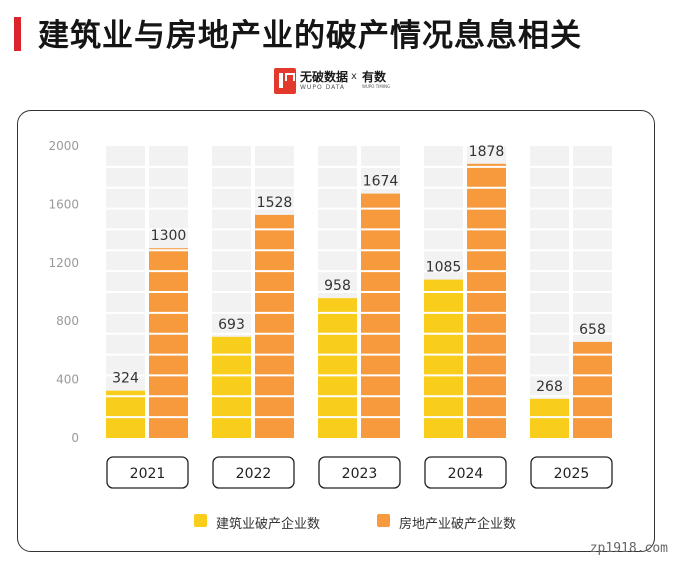 The width and height of the screenshot is (676, 562). Describe the element at coordinates (231, 325) in the screenshot. I see `data-label: 693` at that location.